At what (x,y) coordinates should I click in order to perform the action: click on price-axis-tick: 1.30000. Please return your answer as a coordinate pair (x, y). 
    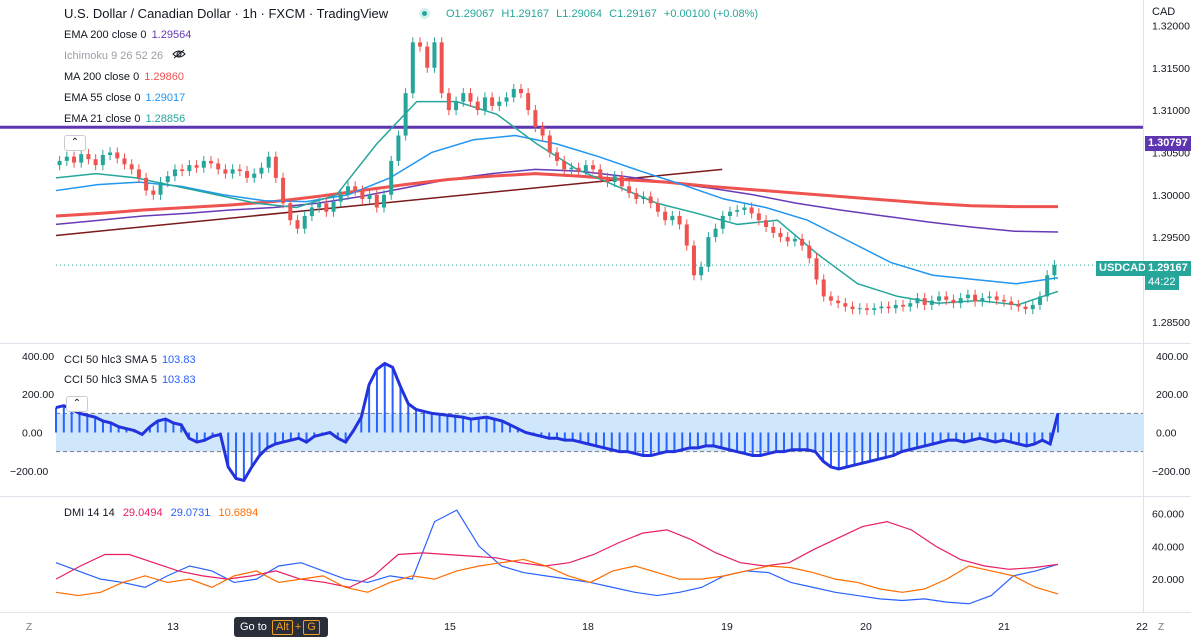
    Looking at the image, I should click on (1171, 196).